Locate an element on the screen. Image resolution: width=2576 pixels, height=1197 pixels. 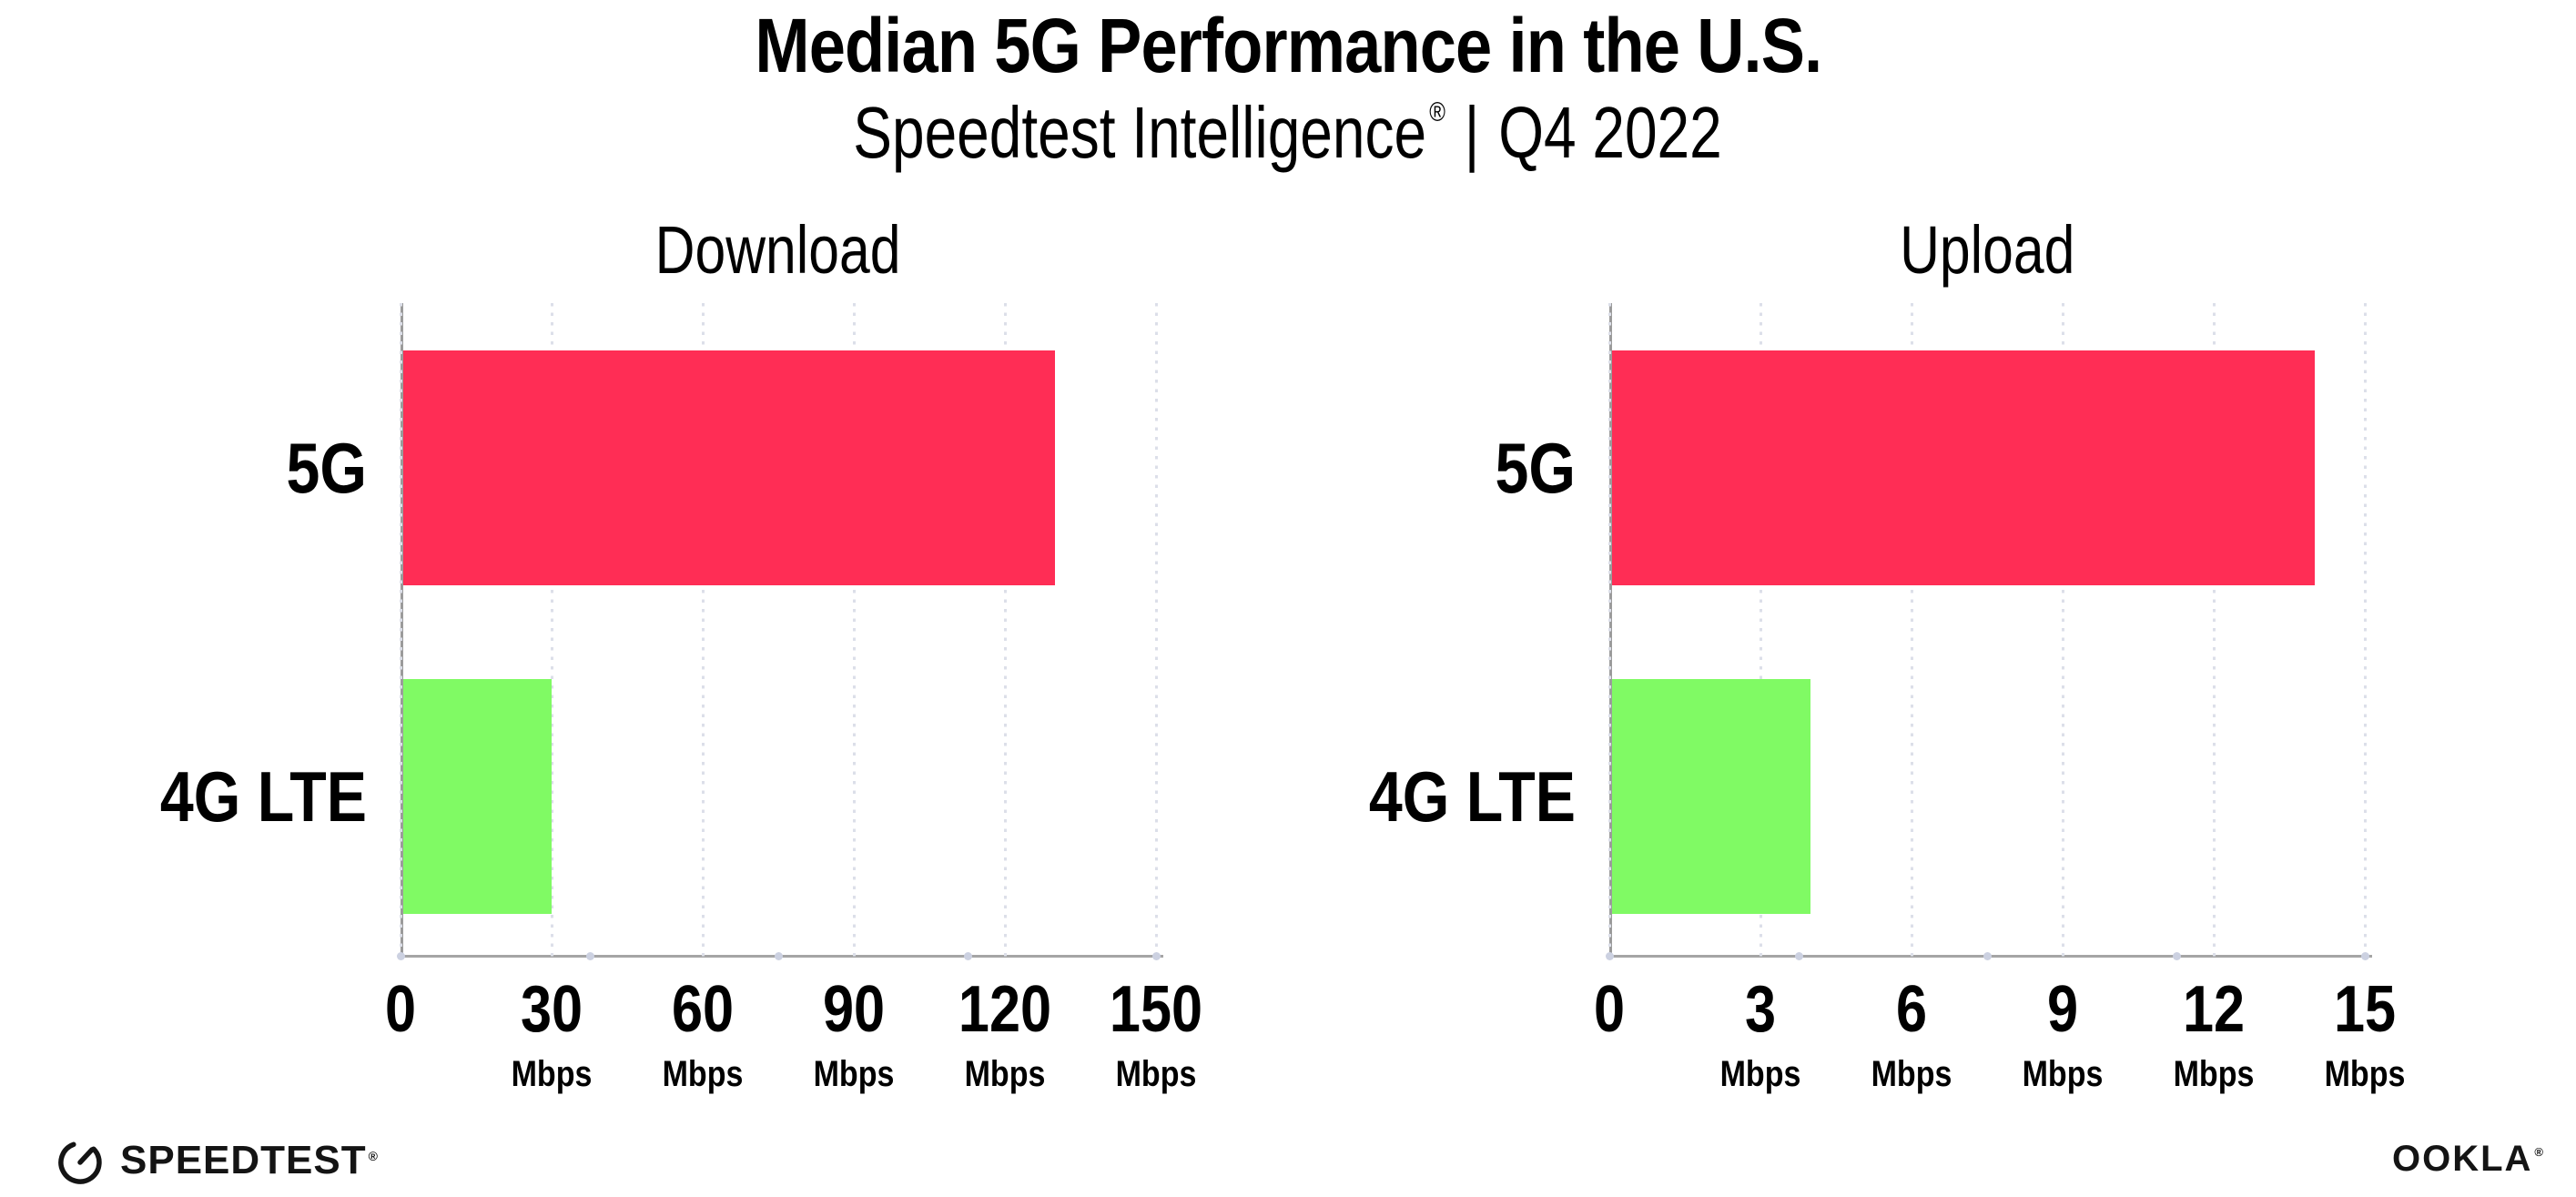
x-tick-6: 6 Mbps is located at coordinates (1911, 1034).